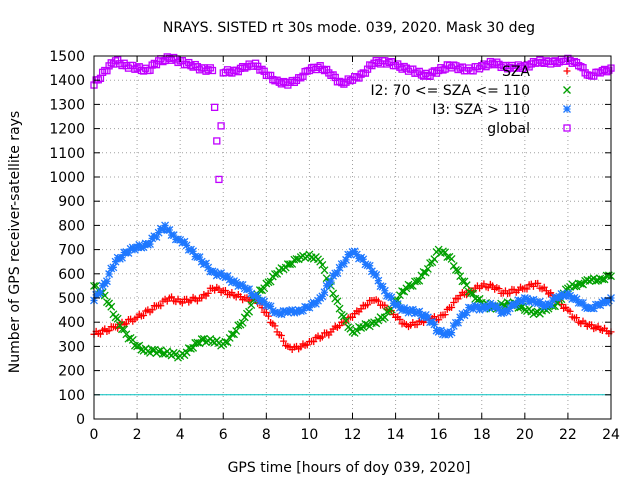 The width and height of the screenshot is (640, 480). Describe the element at coordinates (67, 130) in the screenshot. I see `y-tick-label: 1200` at that location.